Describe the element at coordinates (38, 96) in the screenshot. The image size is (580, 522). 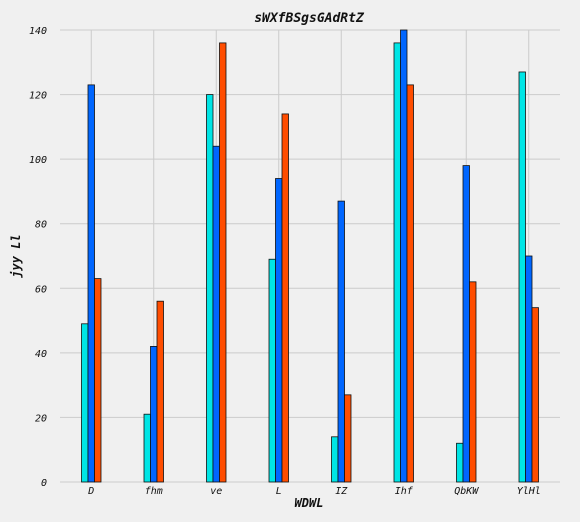
I see `y-tick-label: 120` at that location.